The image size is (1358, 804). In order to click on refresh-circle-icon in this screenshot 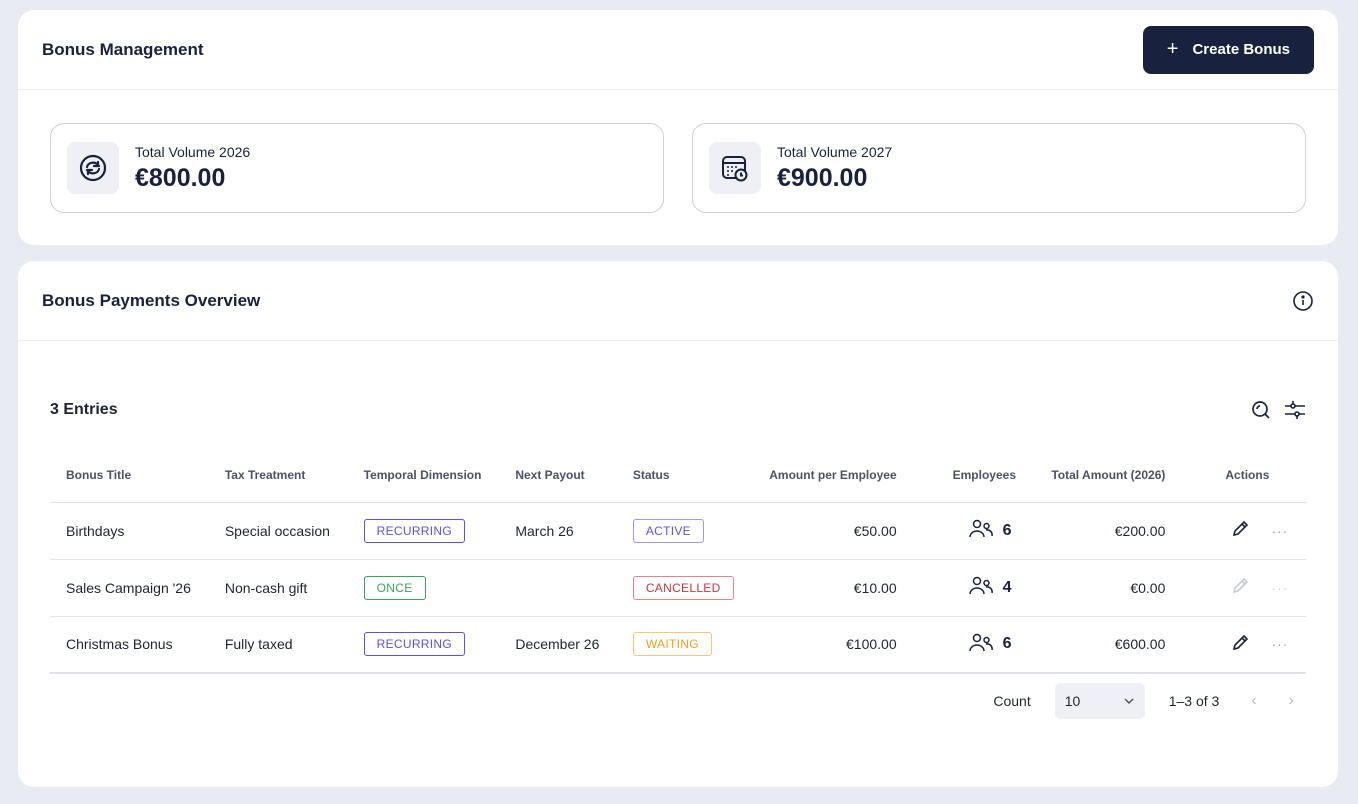, I will do `click(93, 168)`.